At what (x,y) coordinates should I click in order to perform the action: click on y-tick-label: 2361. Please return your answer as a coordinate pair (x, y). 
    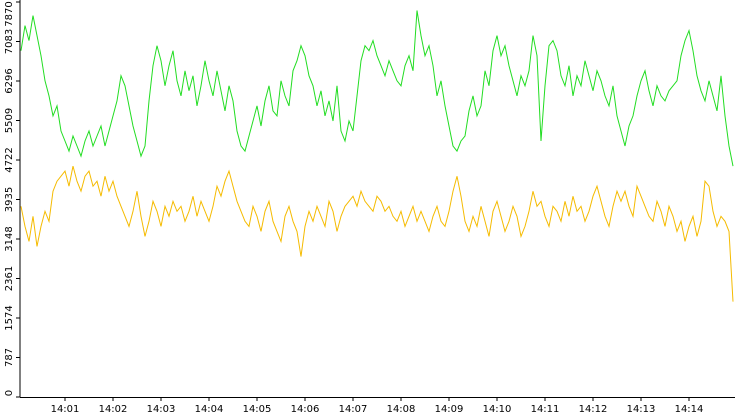
    Looking at the image, I should click on (9, 278).